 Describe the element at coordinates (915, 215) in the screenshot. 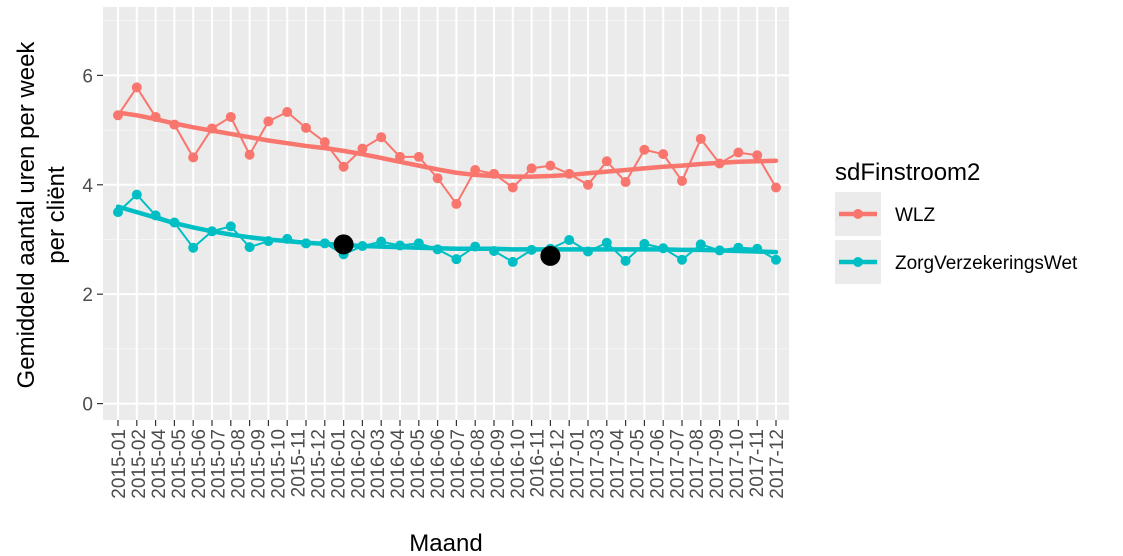

I see `legend-label-wlz: WLZ` at that location.